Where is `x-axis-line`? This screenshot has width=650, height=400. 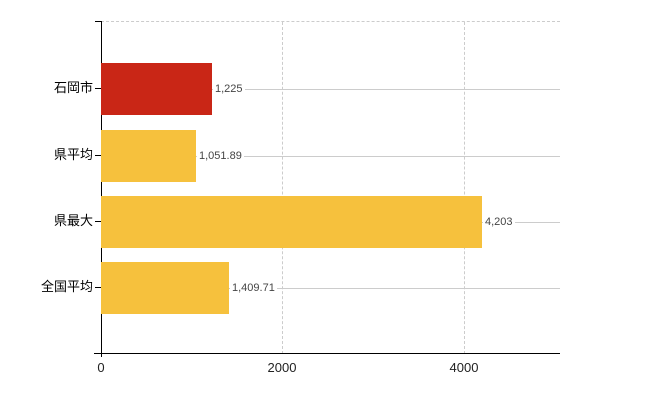 x-axis-line is located at coordinates (327, 353).